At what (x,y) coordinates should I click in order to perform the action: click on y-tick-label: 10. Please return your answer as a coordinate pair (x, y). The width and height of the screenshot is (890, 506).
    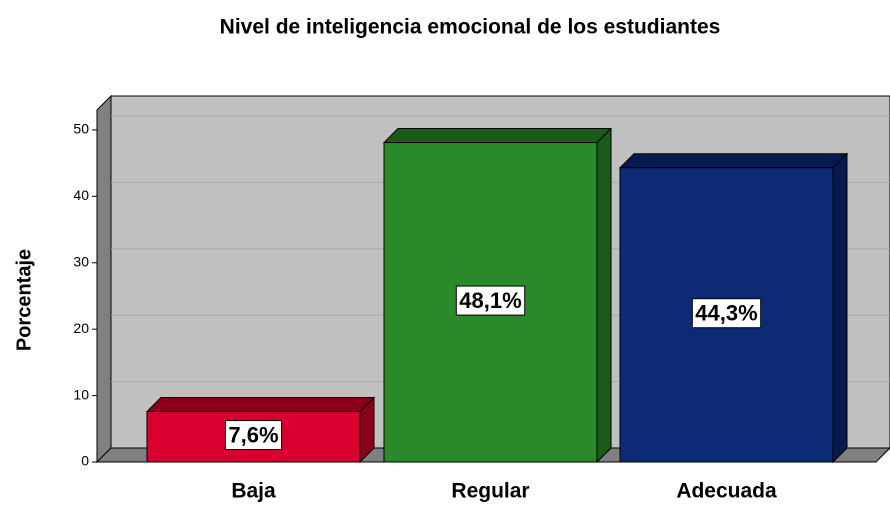
    Looking at the image, I should click on (81, 394).